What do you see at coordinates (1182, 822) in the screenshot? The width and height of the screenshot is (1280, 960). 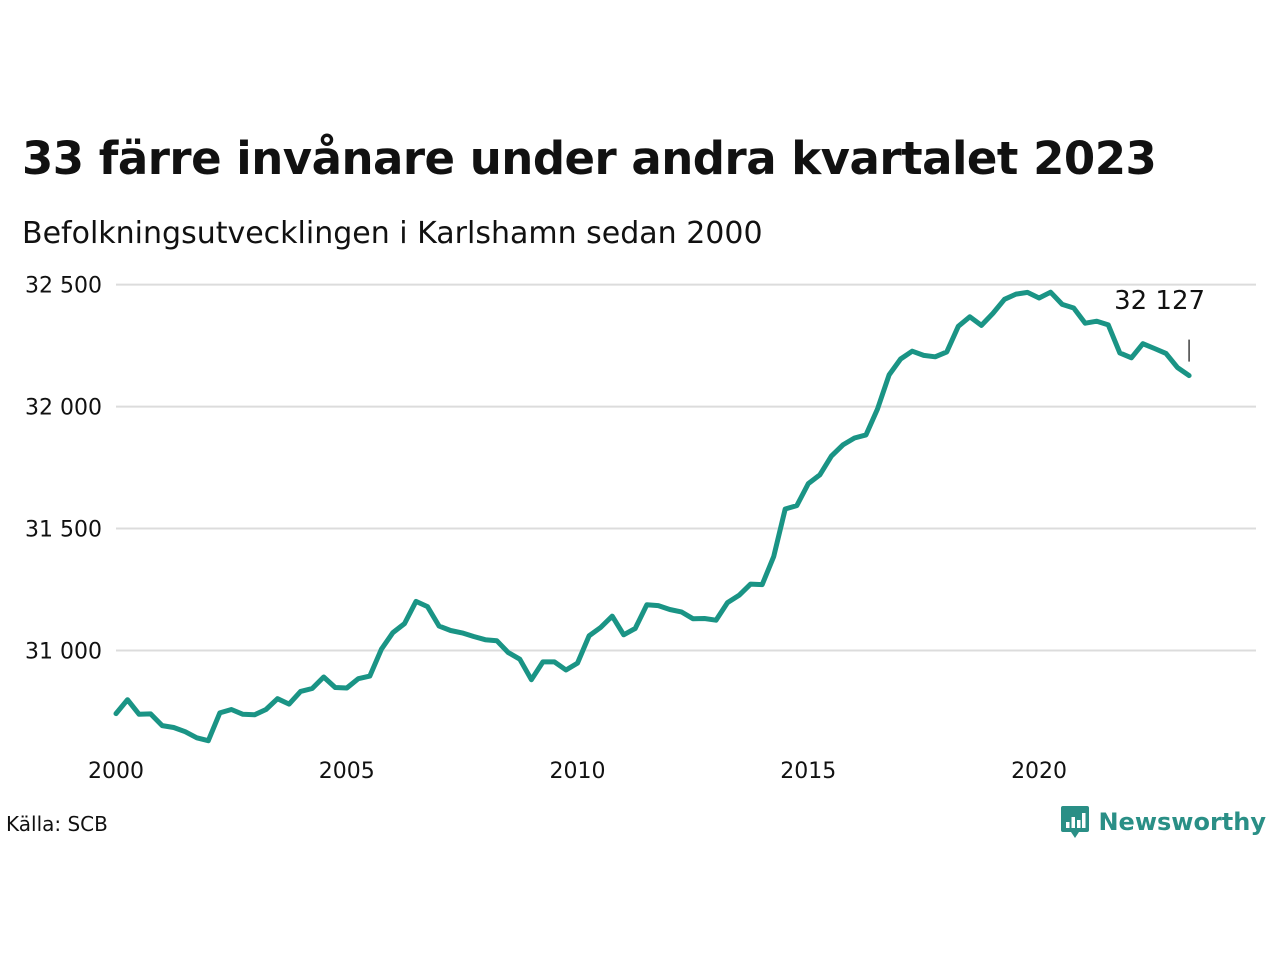 I see `brand-name: Newsworthy` at bounding box center [1182, 822].